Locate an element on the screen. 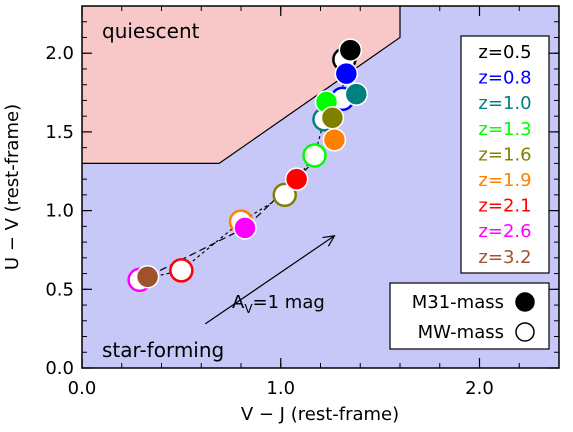 The height and width of the screenshot is (432, 573). legend-z-0.8: z=0.8 is located at coordinates (504, 78).